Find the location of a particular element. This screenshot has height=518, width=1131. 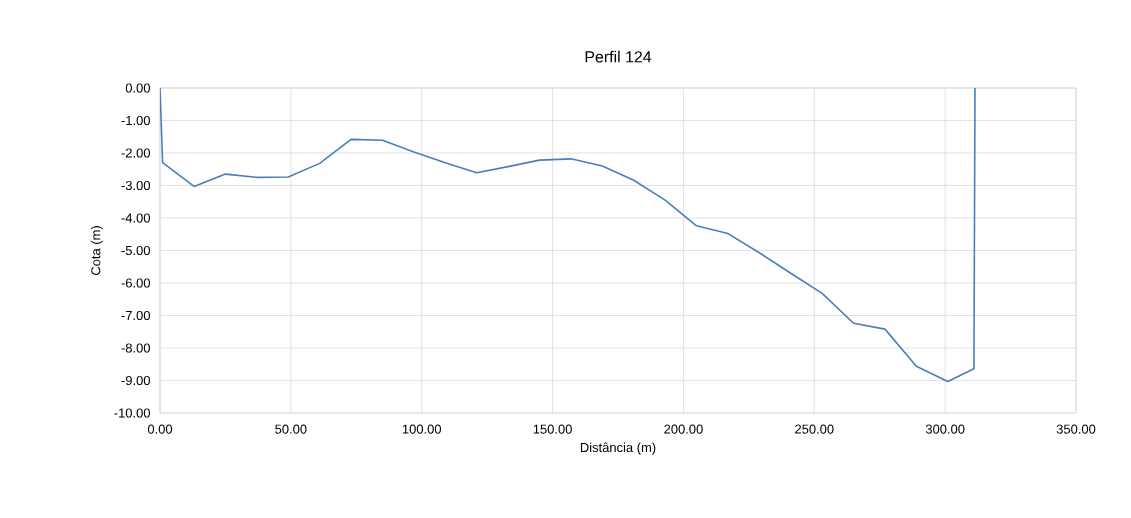

x-tick-label: 300.00 is located at coordinates (945, 429).